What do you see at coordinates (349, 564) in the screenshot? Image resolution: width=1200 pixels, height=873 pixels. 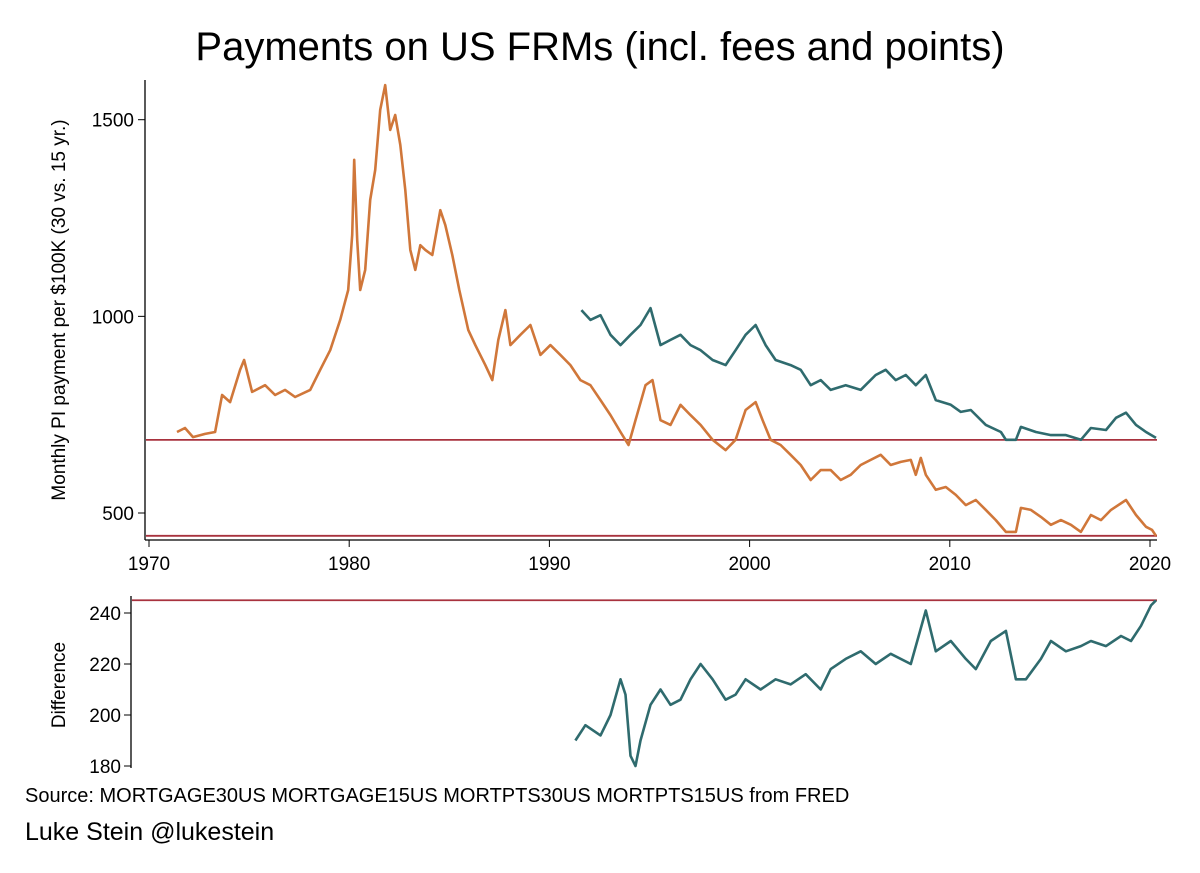 I see `x-tick-label: 1980` at bounding box center [349, 564].